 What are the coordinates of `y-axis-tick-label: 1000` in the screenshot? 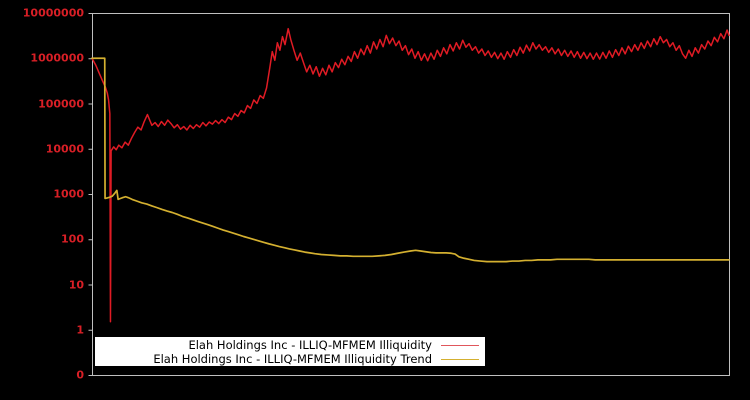 It's located at (68, 194).